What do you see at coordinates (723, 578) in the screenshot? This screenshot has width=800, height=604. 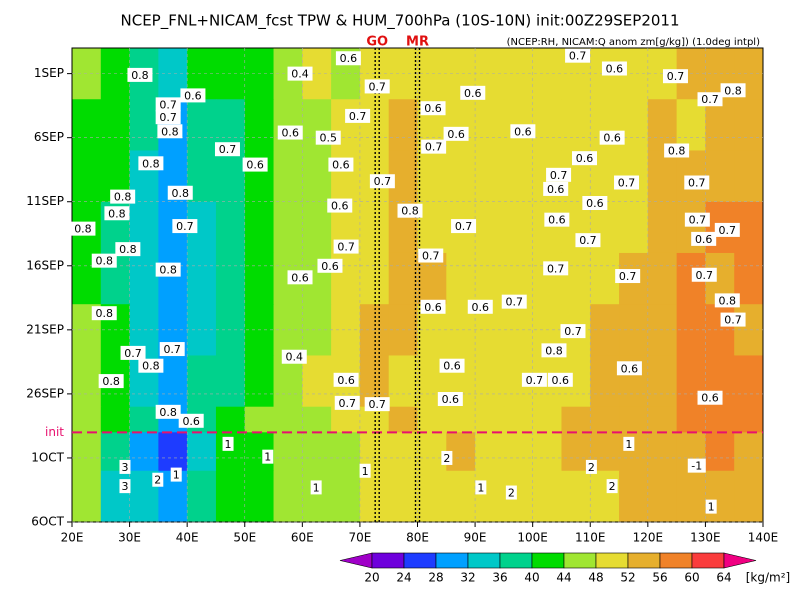 I see `colorbar-label: 64` at bounding box center [723, 578].